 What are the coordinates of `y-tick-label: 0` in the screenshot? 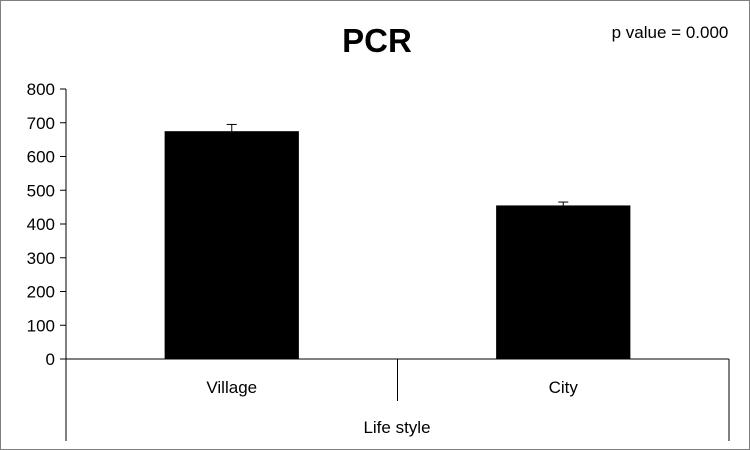 It's located at (50, 359).